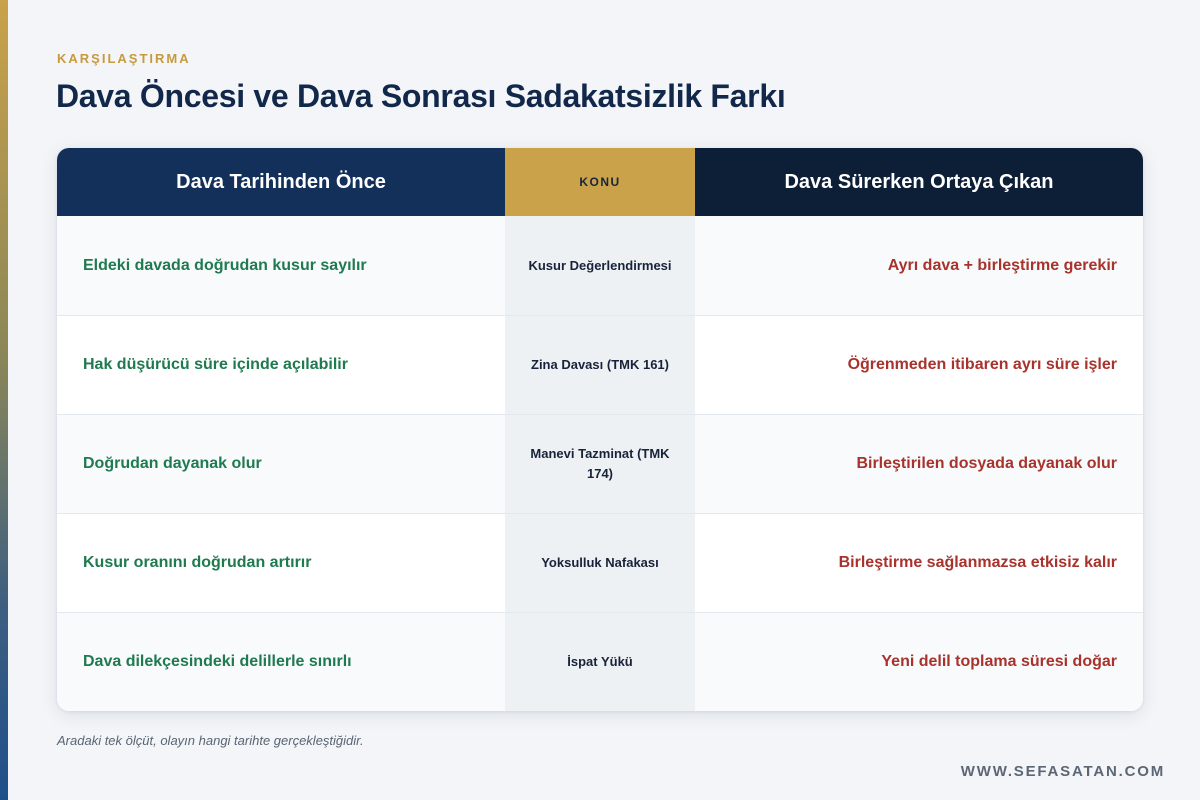  I want to click on cell-topic: Yoksulluk Nafakası, so click(600, 563).